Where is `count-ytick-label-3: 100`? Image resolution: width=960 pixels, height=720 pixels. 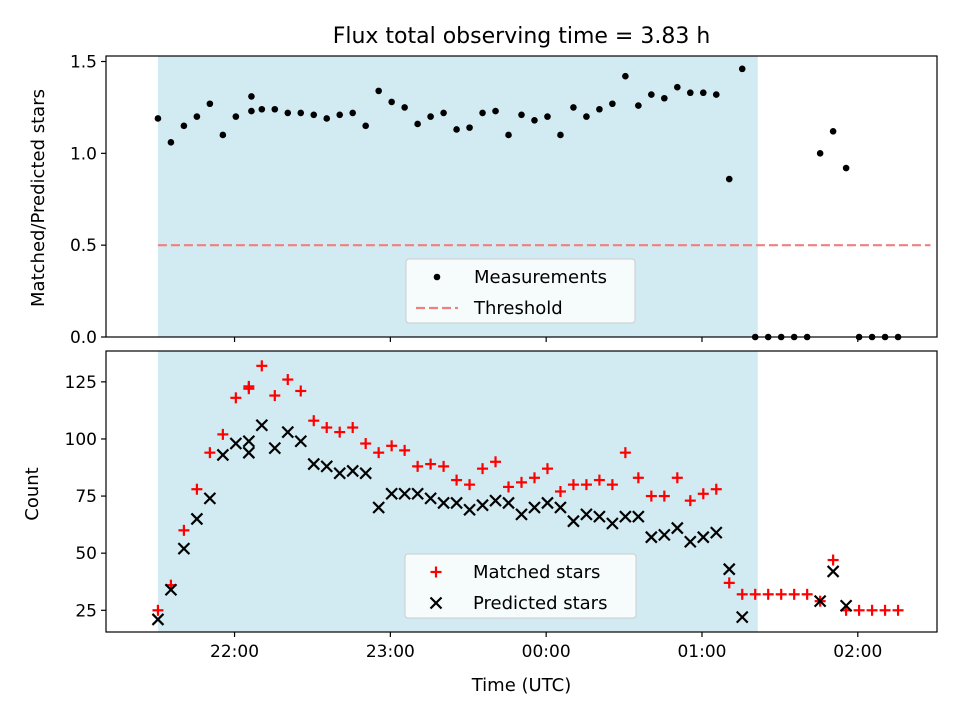 count-ytick-label-3: 100 is located at coordinates (81, 440).